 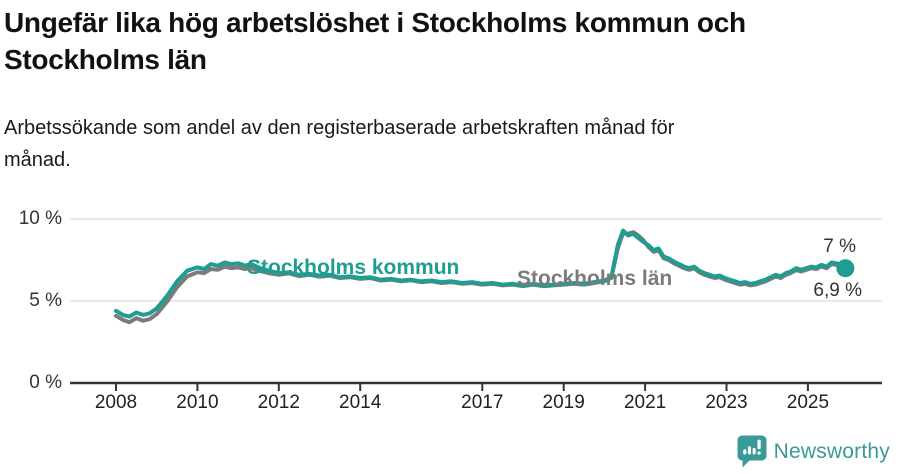 What do you see at coordinates (197, 402) in the screenshot?
I see `x-tick-label-2010: 2010` at bounding box center [197, 402].